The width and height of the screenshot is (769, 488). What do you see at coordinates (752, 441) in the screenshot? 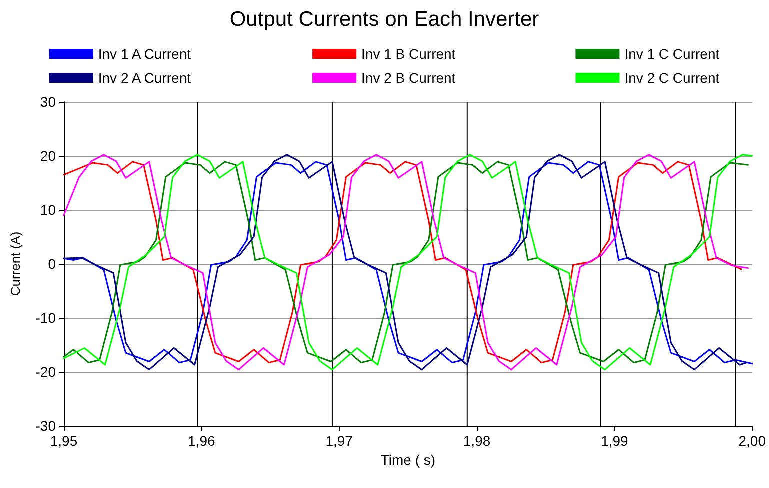
I see `x-tick-label: 2,00` at bounding box center [752, 441].